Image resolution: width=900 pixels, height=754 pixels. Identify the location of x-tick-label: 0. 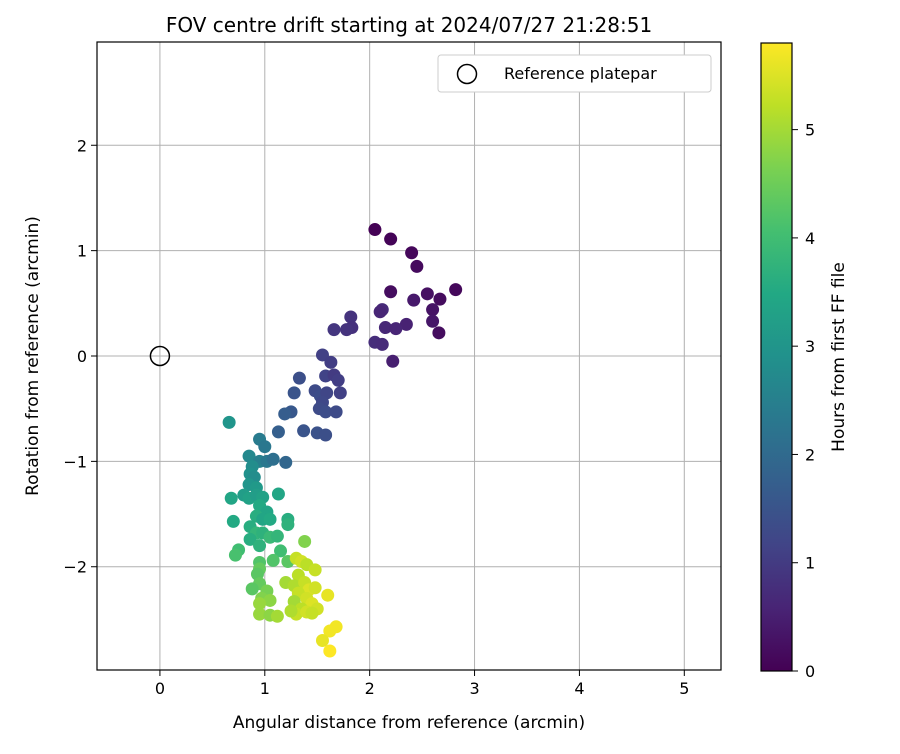
(160, 688).